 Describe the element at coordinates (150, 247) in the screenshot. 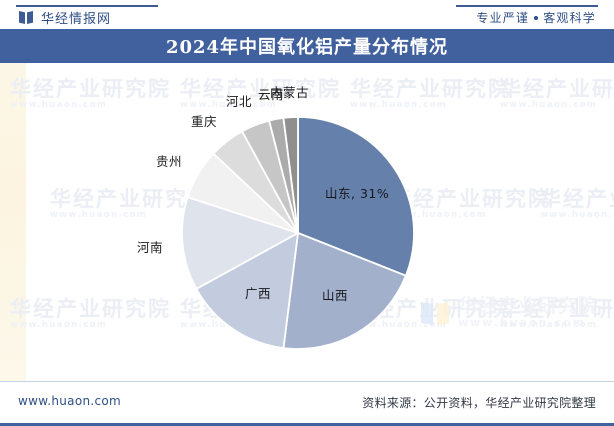

I see `pie-slice-label: 河南` at that location.